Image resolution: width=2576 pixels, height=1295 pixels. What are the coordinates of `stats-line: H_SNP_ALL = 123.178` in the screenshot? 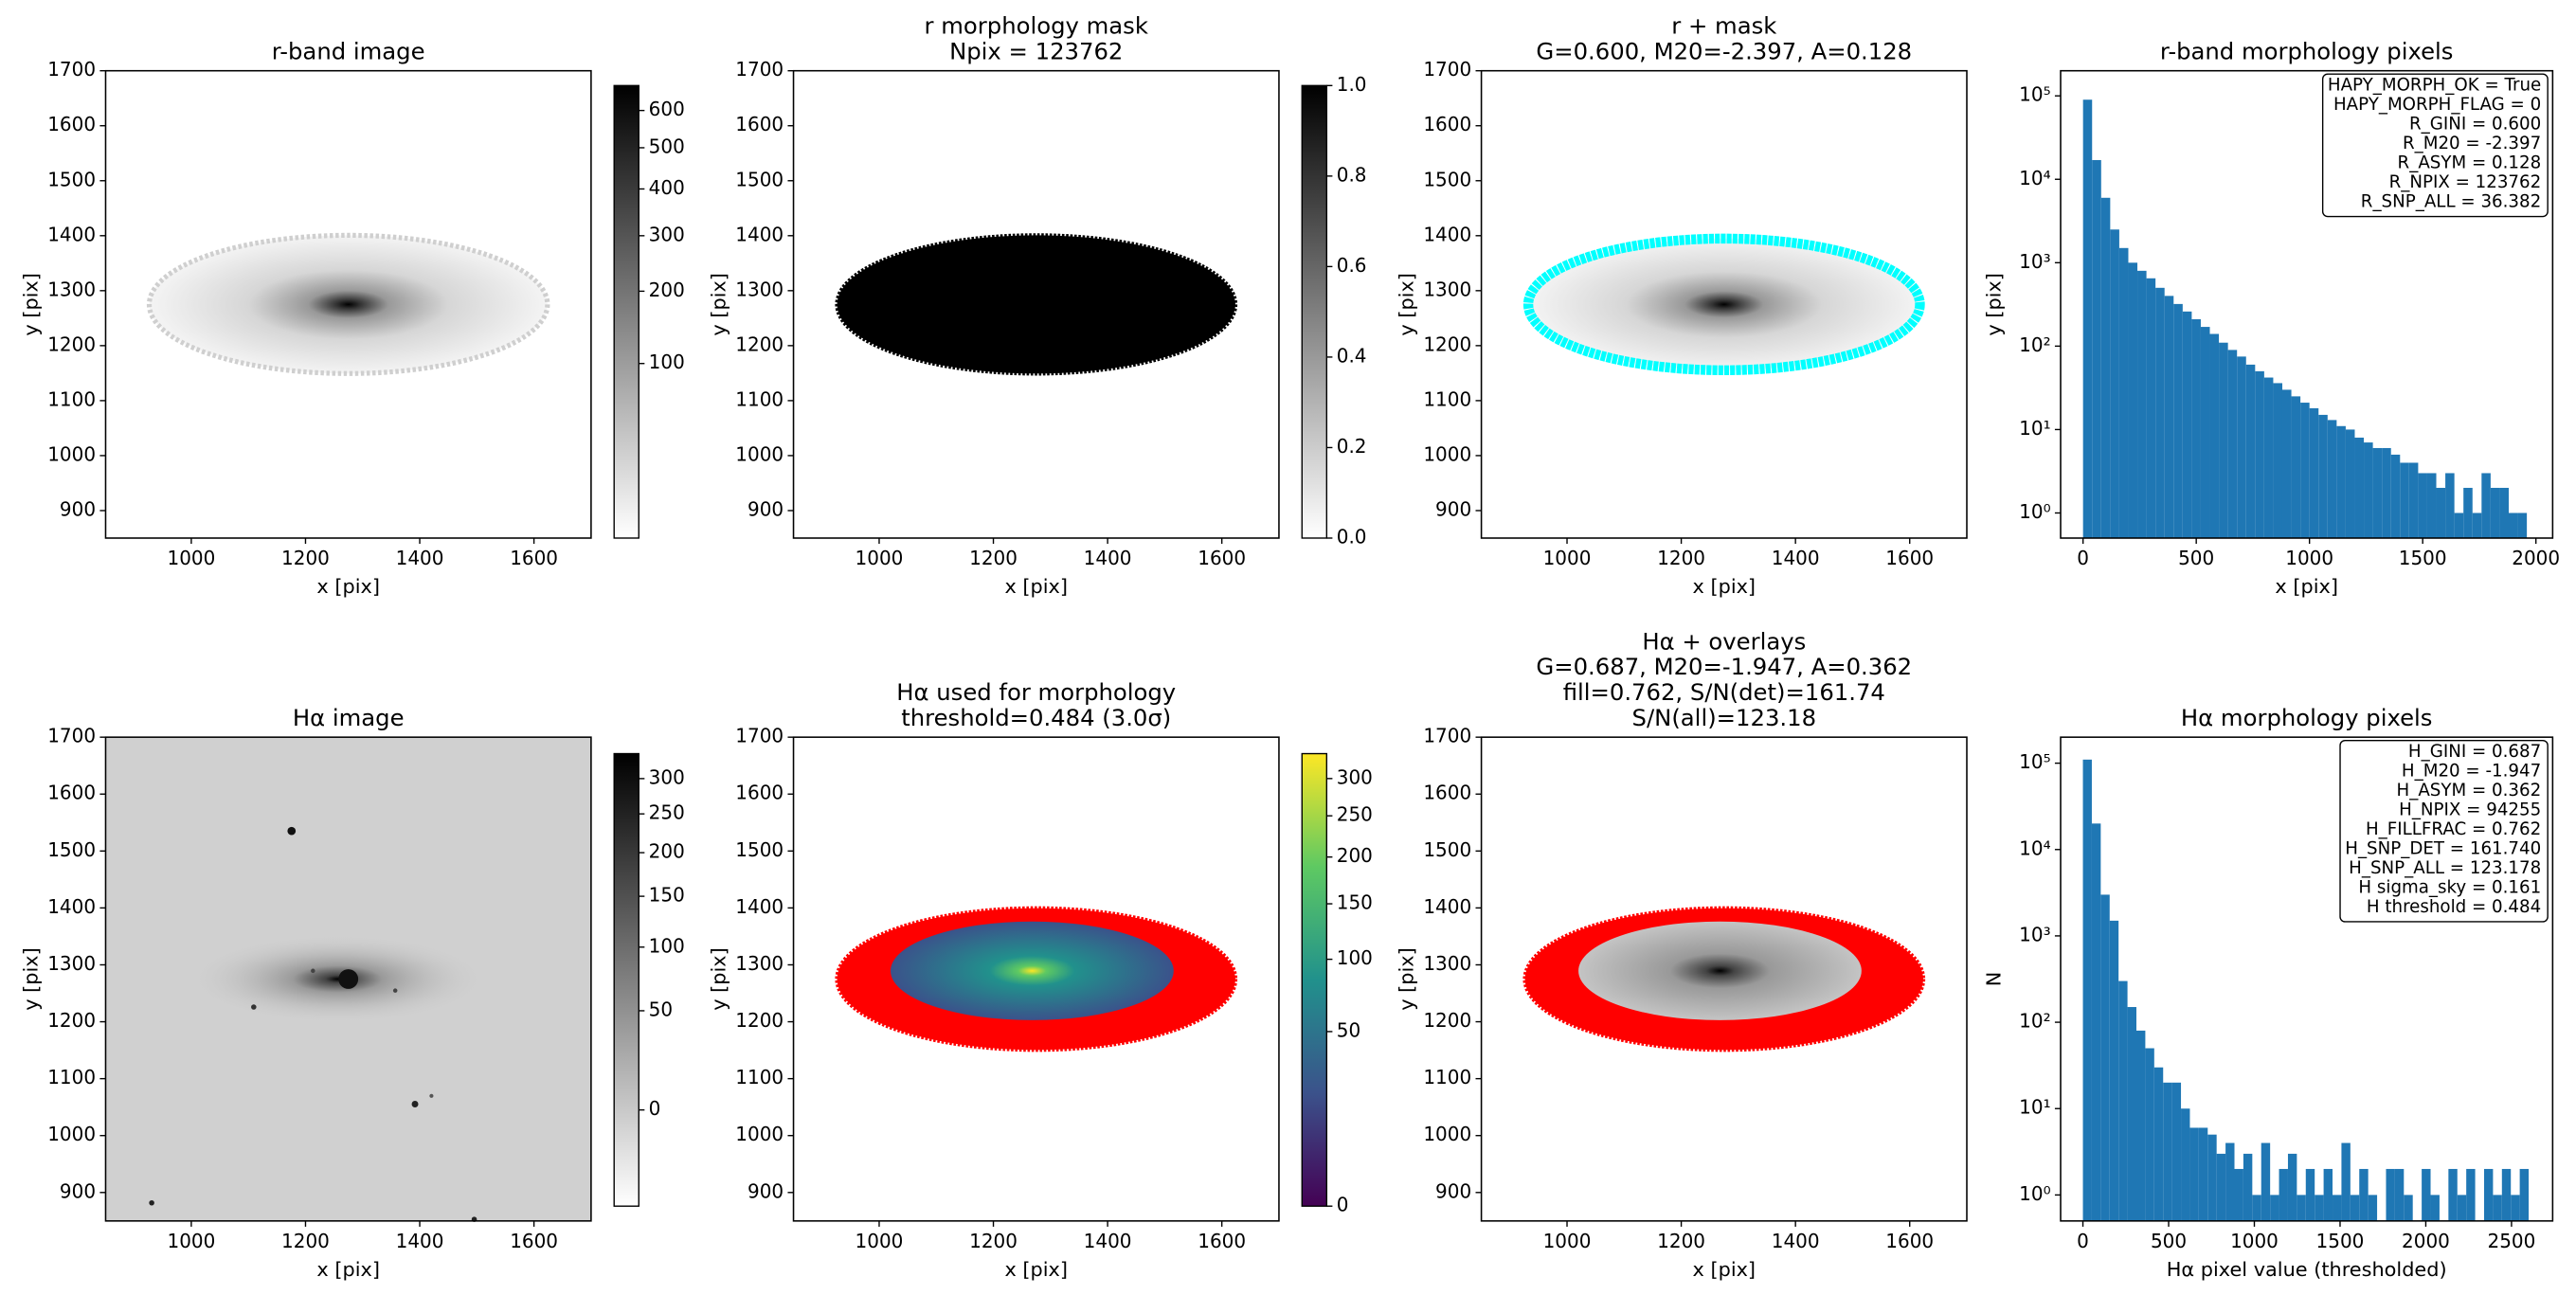 It's located at (2445, 868).